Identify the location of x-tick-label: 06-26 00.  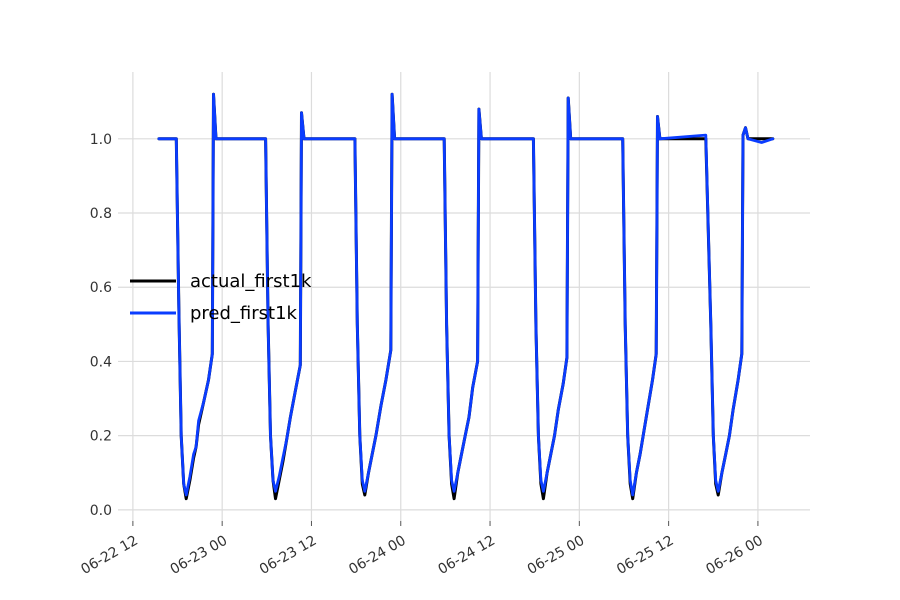
(734, 555).